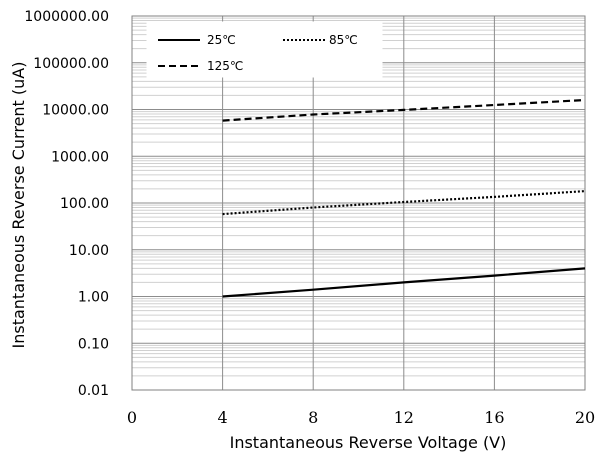 The height and width of the screenshot is (459, 601). What do you see at coordinates (404, 417) in the screenshot?
I see `x-tick-label: 12` at bounding box center [404, 417].